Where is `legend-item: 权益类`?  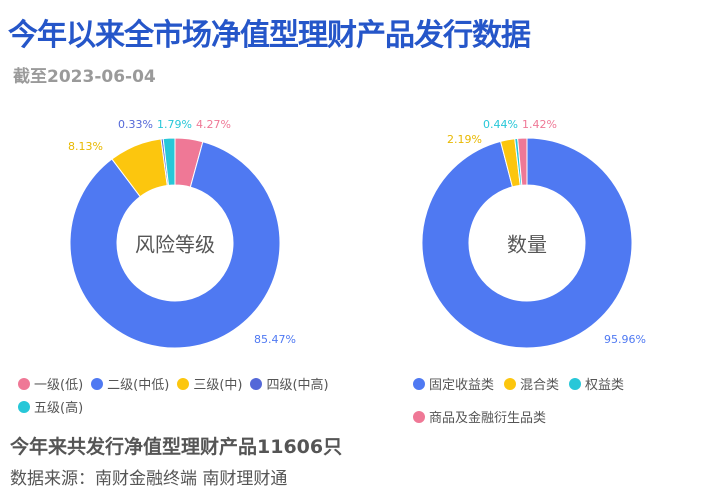
legend-item: 权益类 is located at coordinates (596, 383).